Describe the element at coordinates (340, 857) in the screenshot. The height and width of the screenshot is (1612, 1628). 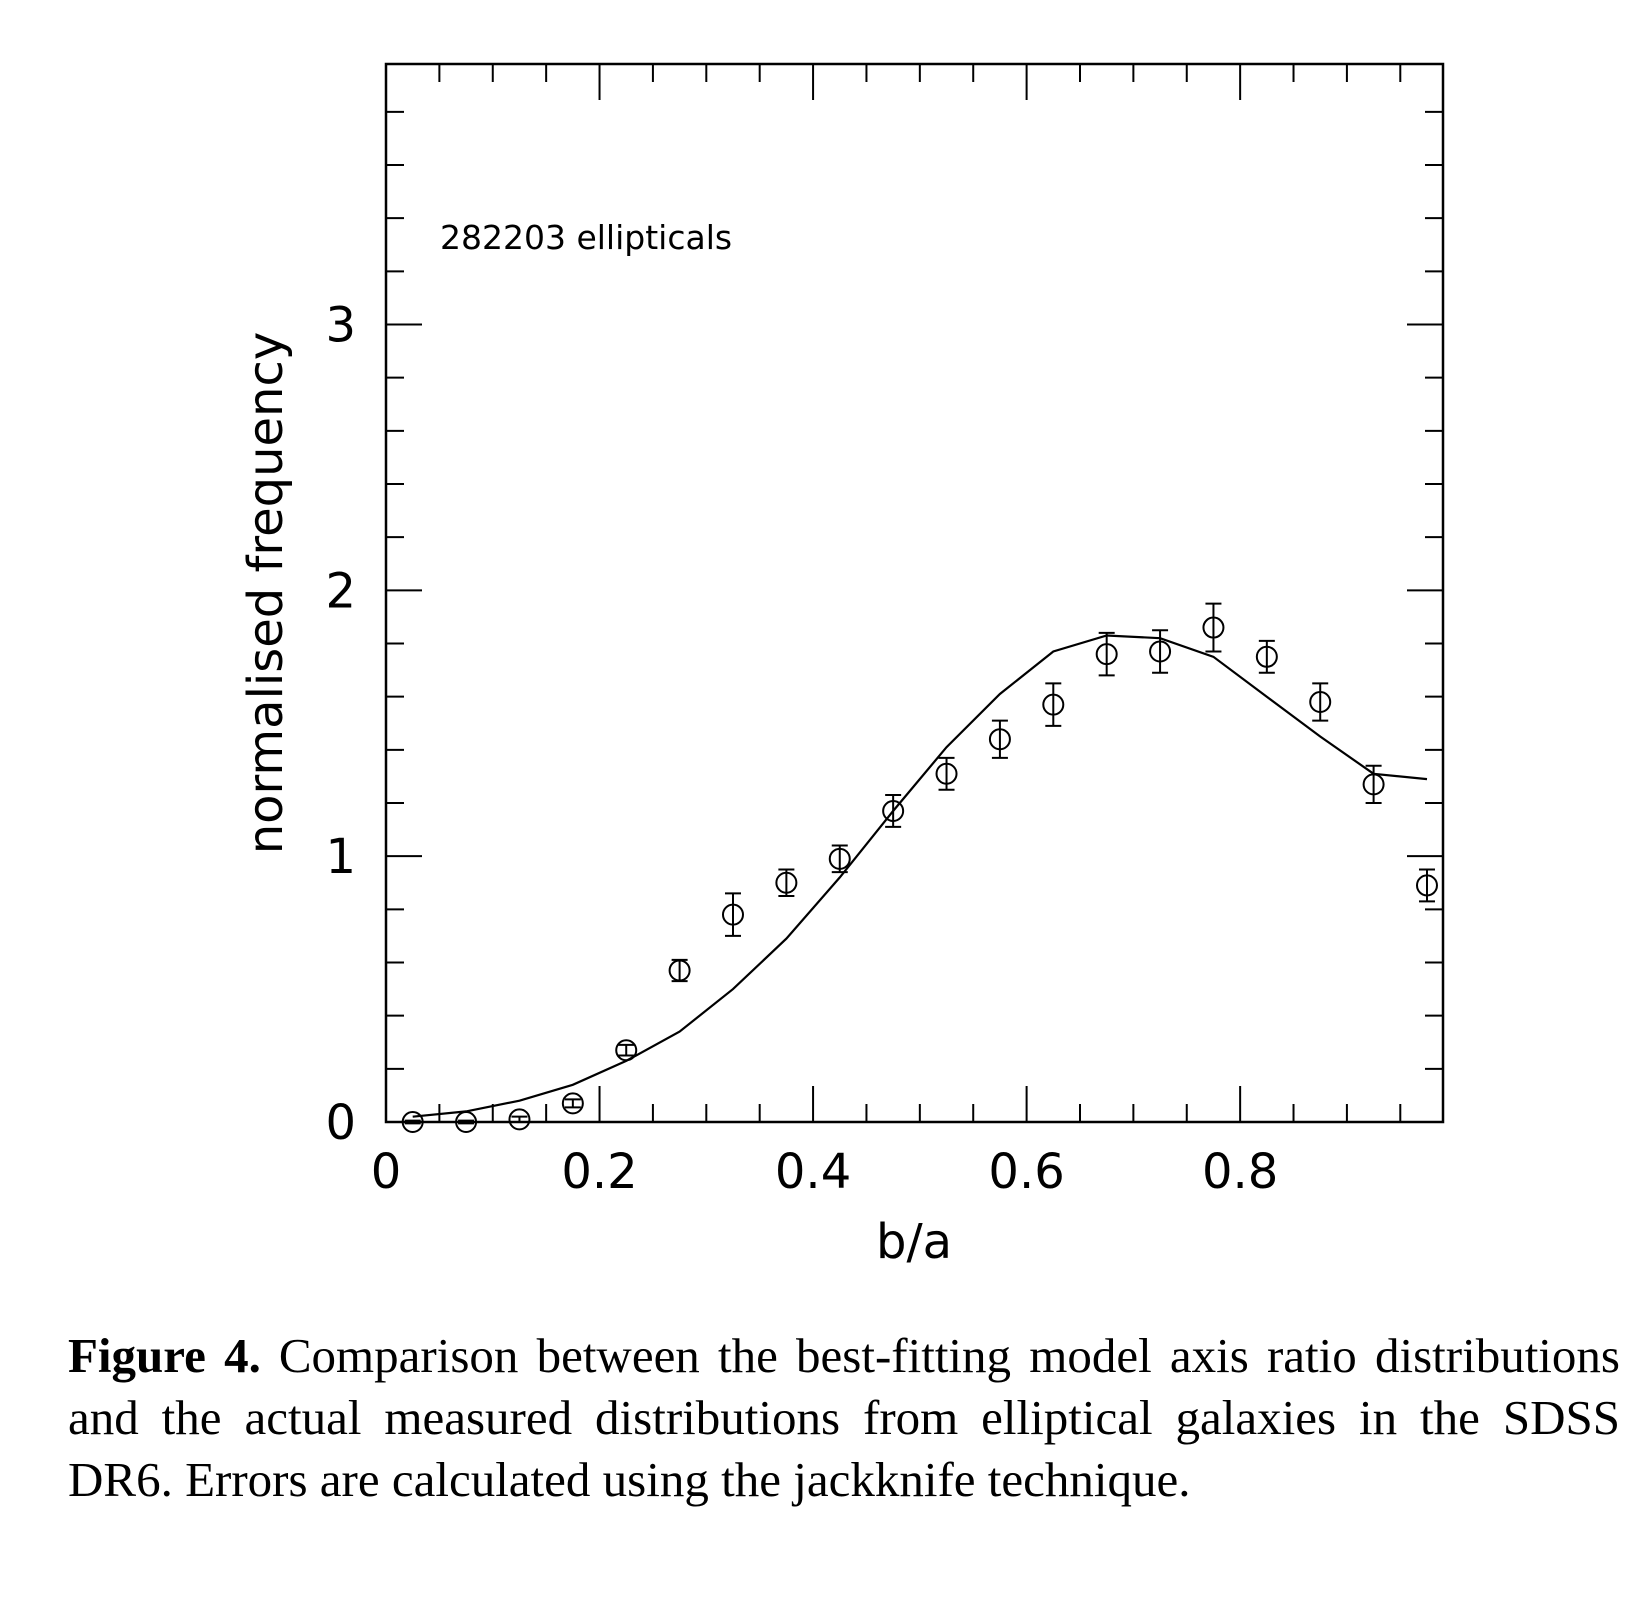
I see `y-tick-label: 1` at that location.